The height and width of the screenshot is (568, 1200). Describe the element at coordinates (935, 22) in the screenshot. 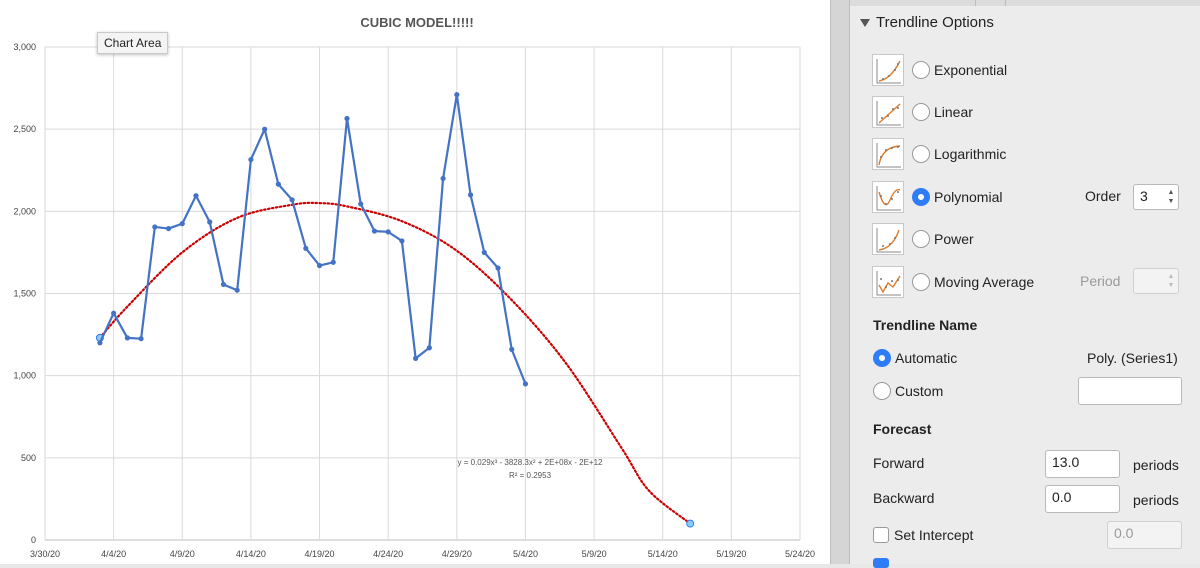

I see `trendline-options-title: Trendline Options` at that location.